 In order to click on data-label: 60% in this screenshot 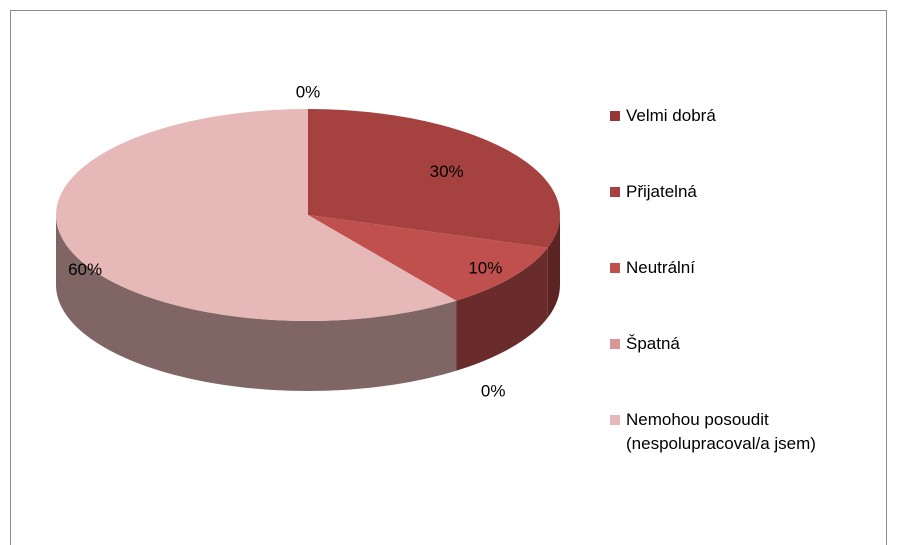, I will do `click(85, 269)`.